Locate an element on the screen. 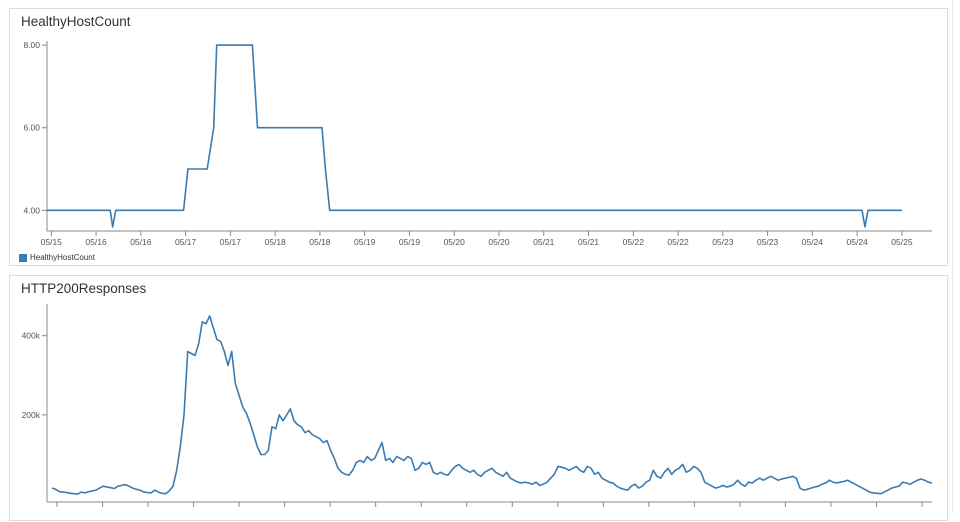 The width and height of the screenshot is (960, 522). chart-title: HTTP200Responses is located at coordinates (84, 288).